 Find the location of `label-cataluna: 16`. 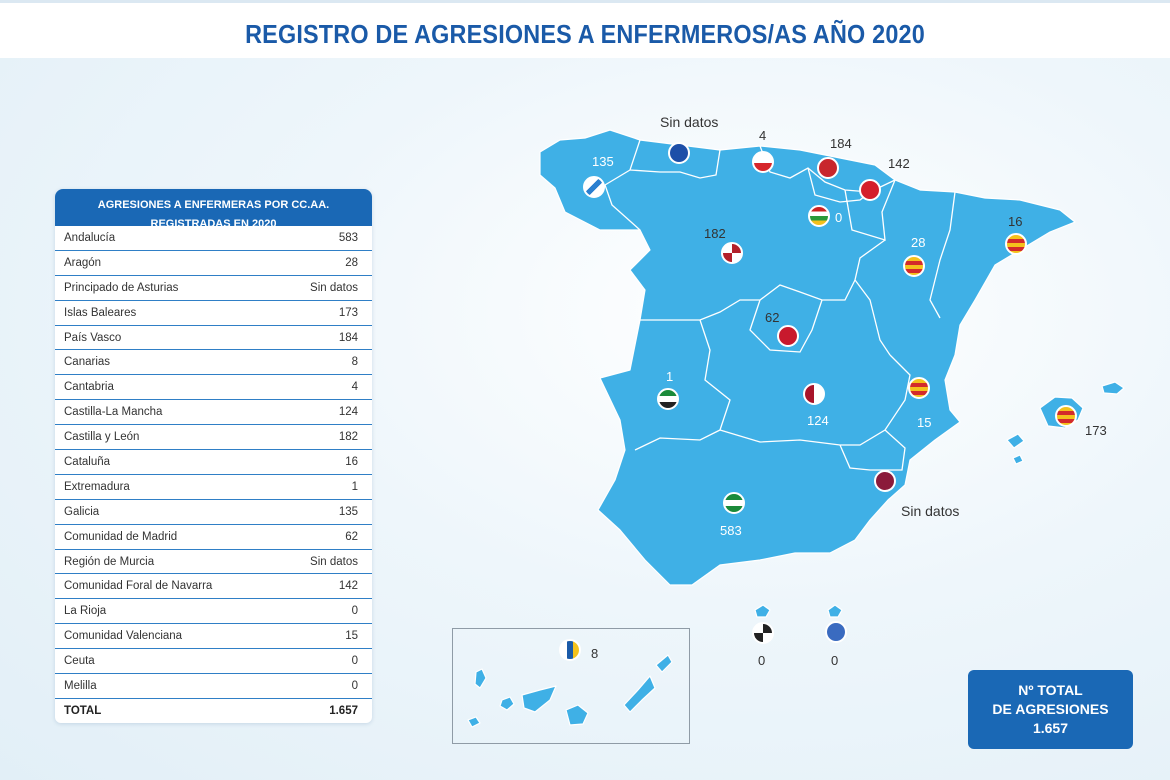

label-cataluna: 16 is located at coordinates (1015, 221).